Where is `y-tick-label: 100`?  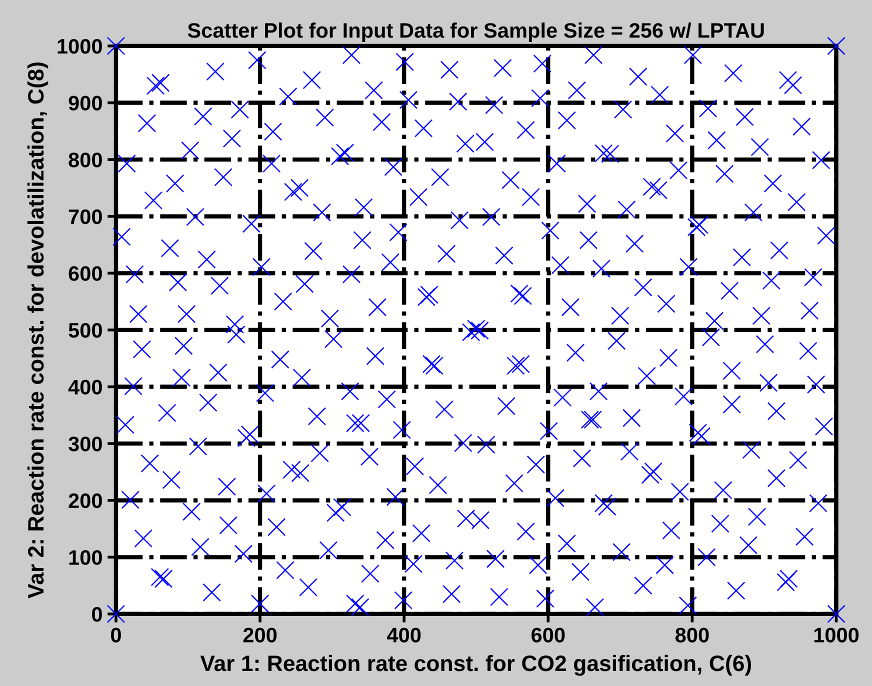 y-tick-label: 100 is located at coordinates (85, 557).